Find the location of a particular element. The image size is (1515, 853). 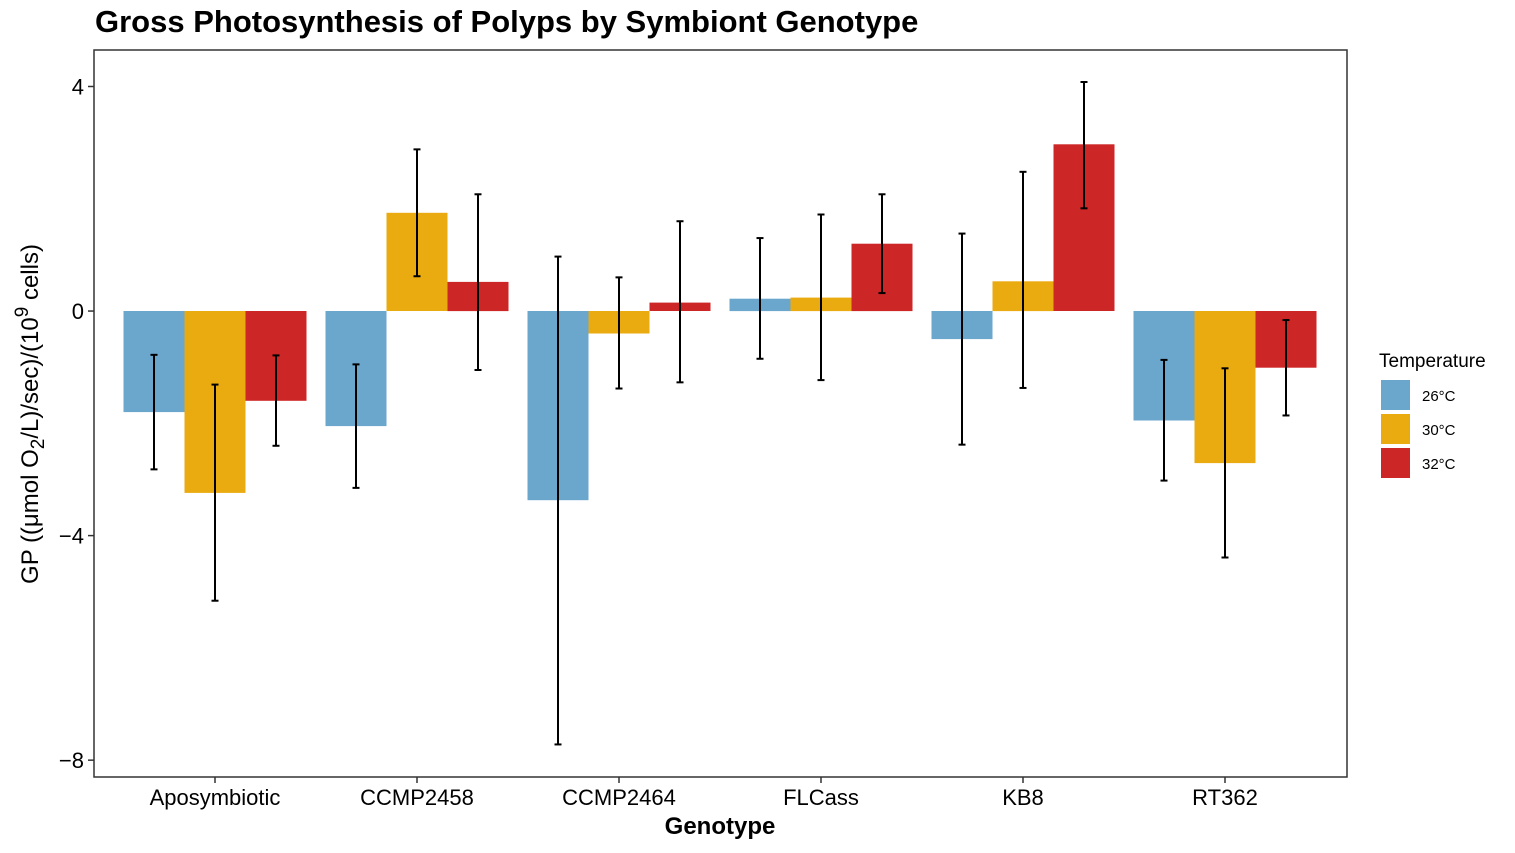

x-tick-label: FLCass is located at coordinates (821, 797).